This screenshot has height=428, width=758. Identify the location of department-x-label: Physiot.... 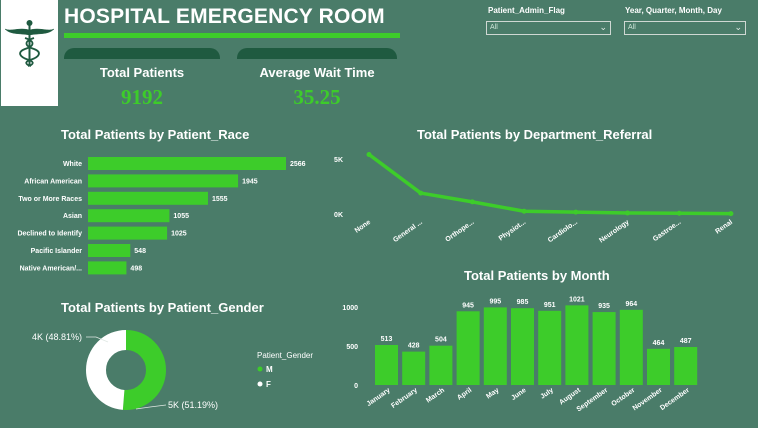
(513, 231).